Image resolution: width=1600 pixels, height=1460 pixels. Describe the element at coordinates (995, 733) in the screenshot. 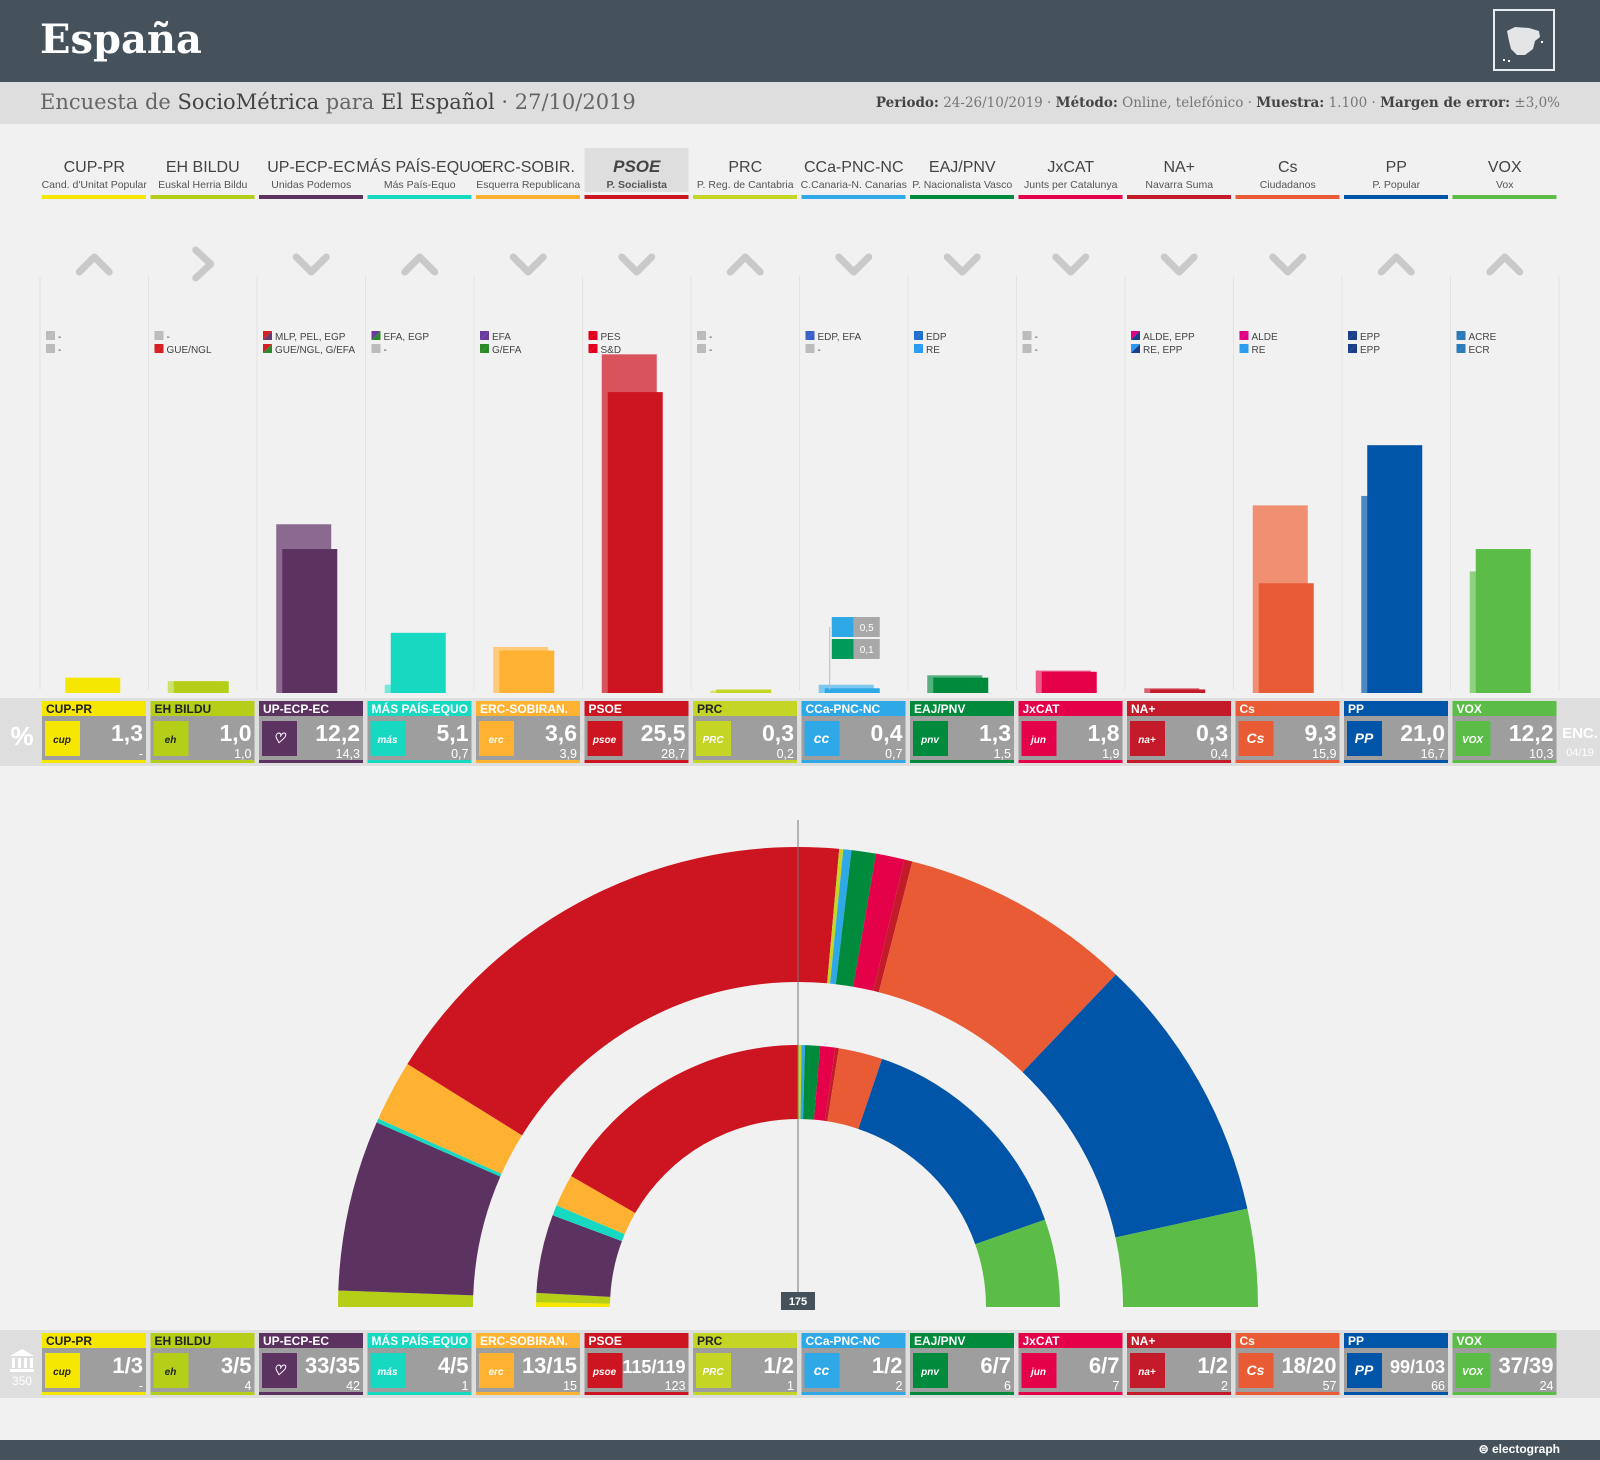

I see `pct-value: 1,3` at that location.